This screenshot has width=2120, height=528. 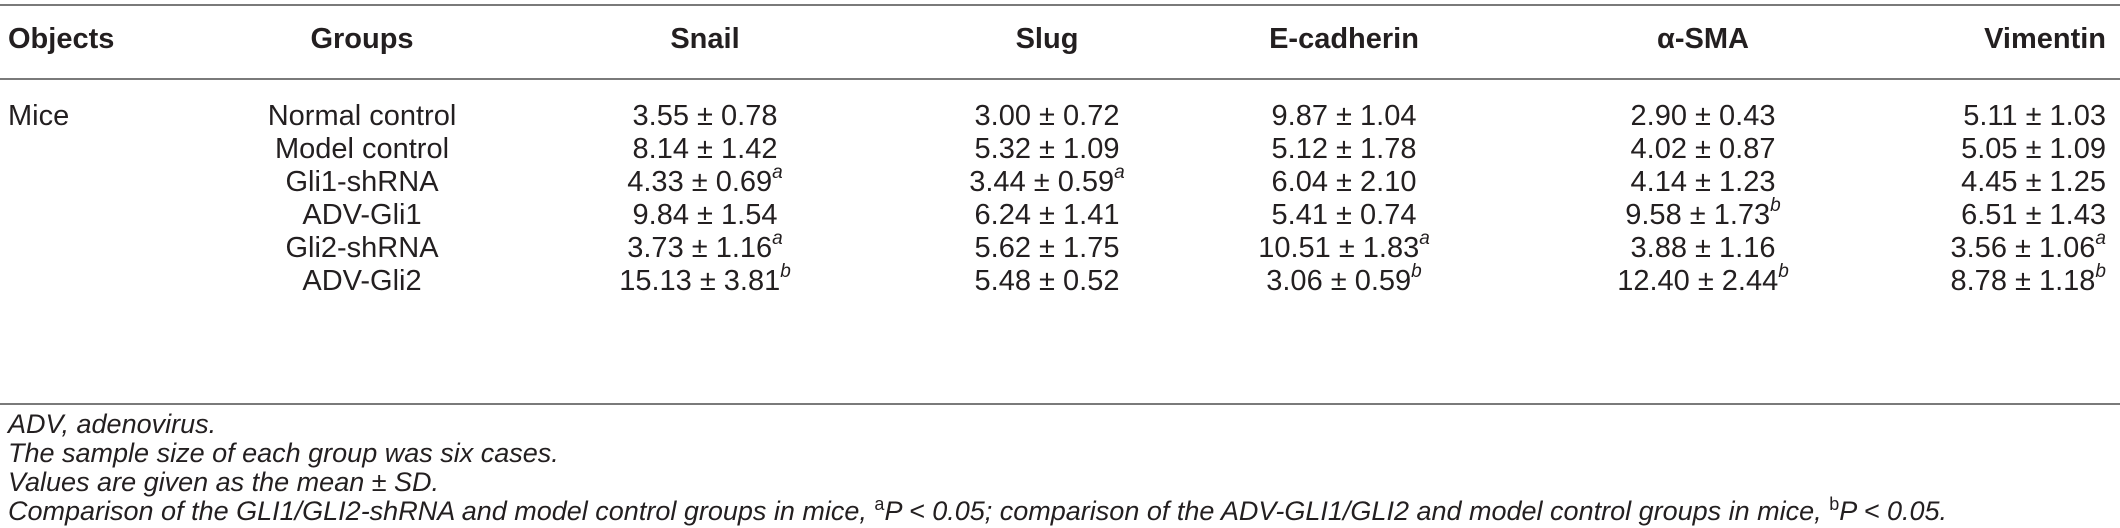 I want to click on cell-e-cadherin: 5.41 ± 0.74, so click(x=1344, y=215).